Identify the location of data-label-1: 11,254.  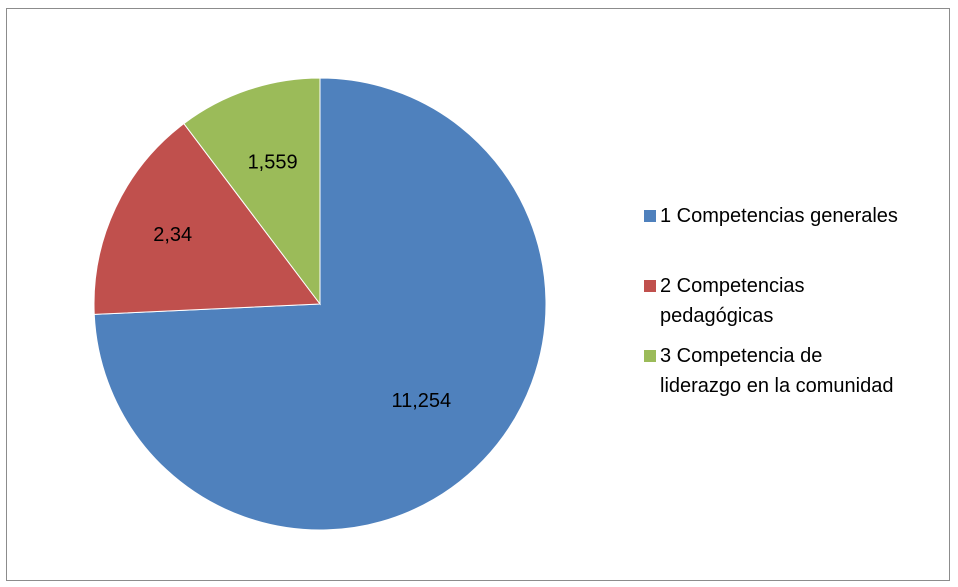
(421, 401).